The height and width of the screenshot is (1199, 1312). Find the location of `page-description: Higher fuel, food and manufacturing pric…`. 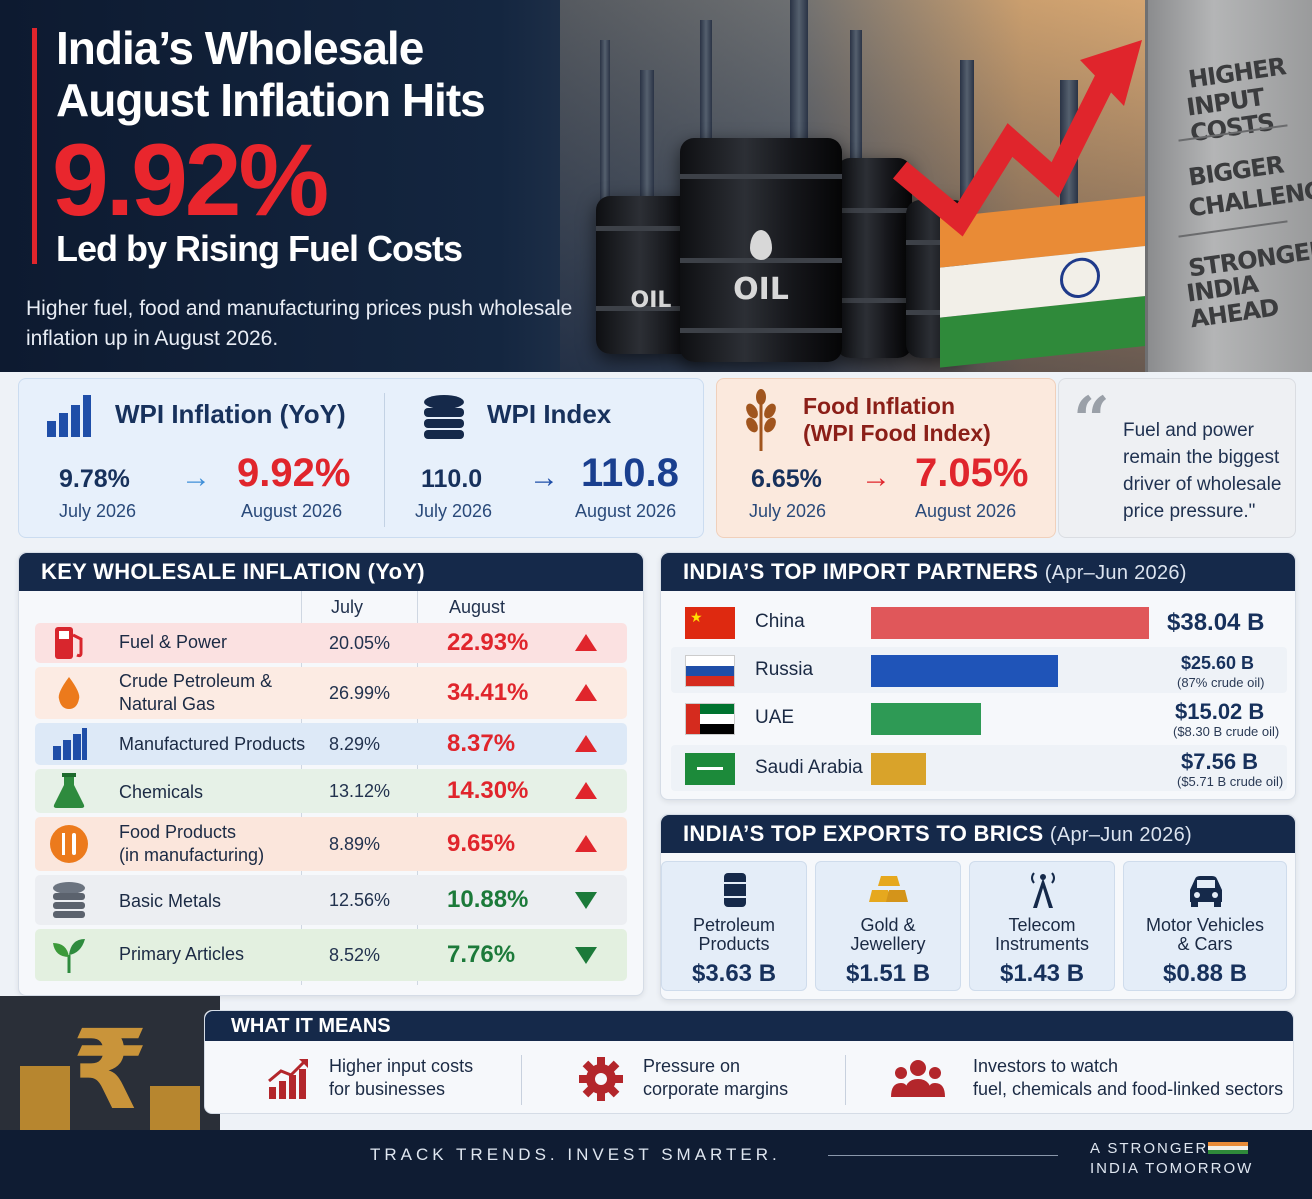

page-description: Higher fuel, food and manufacturing pric… is located at coordinates (299, 323).